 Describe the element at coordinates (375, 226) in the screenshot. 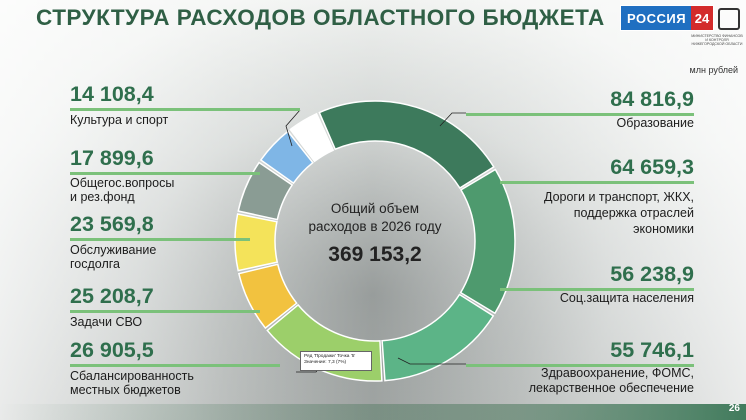

I see `center-caption-line2: расходов в 2026 году` at that location.